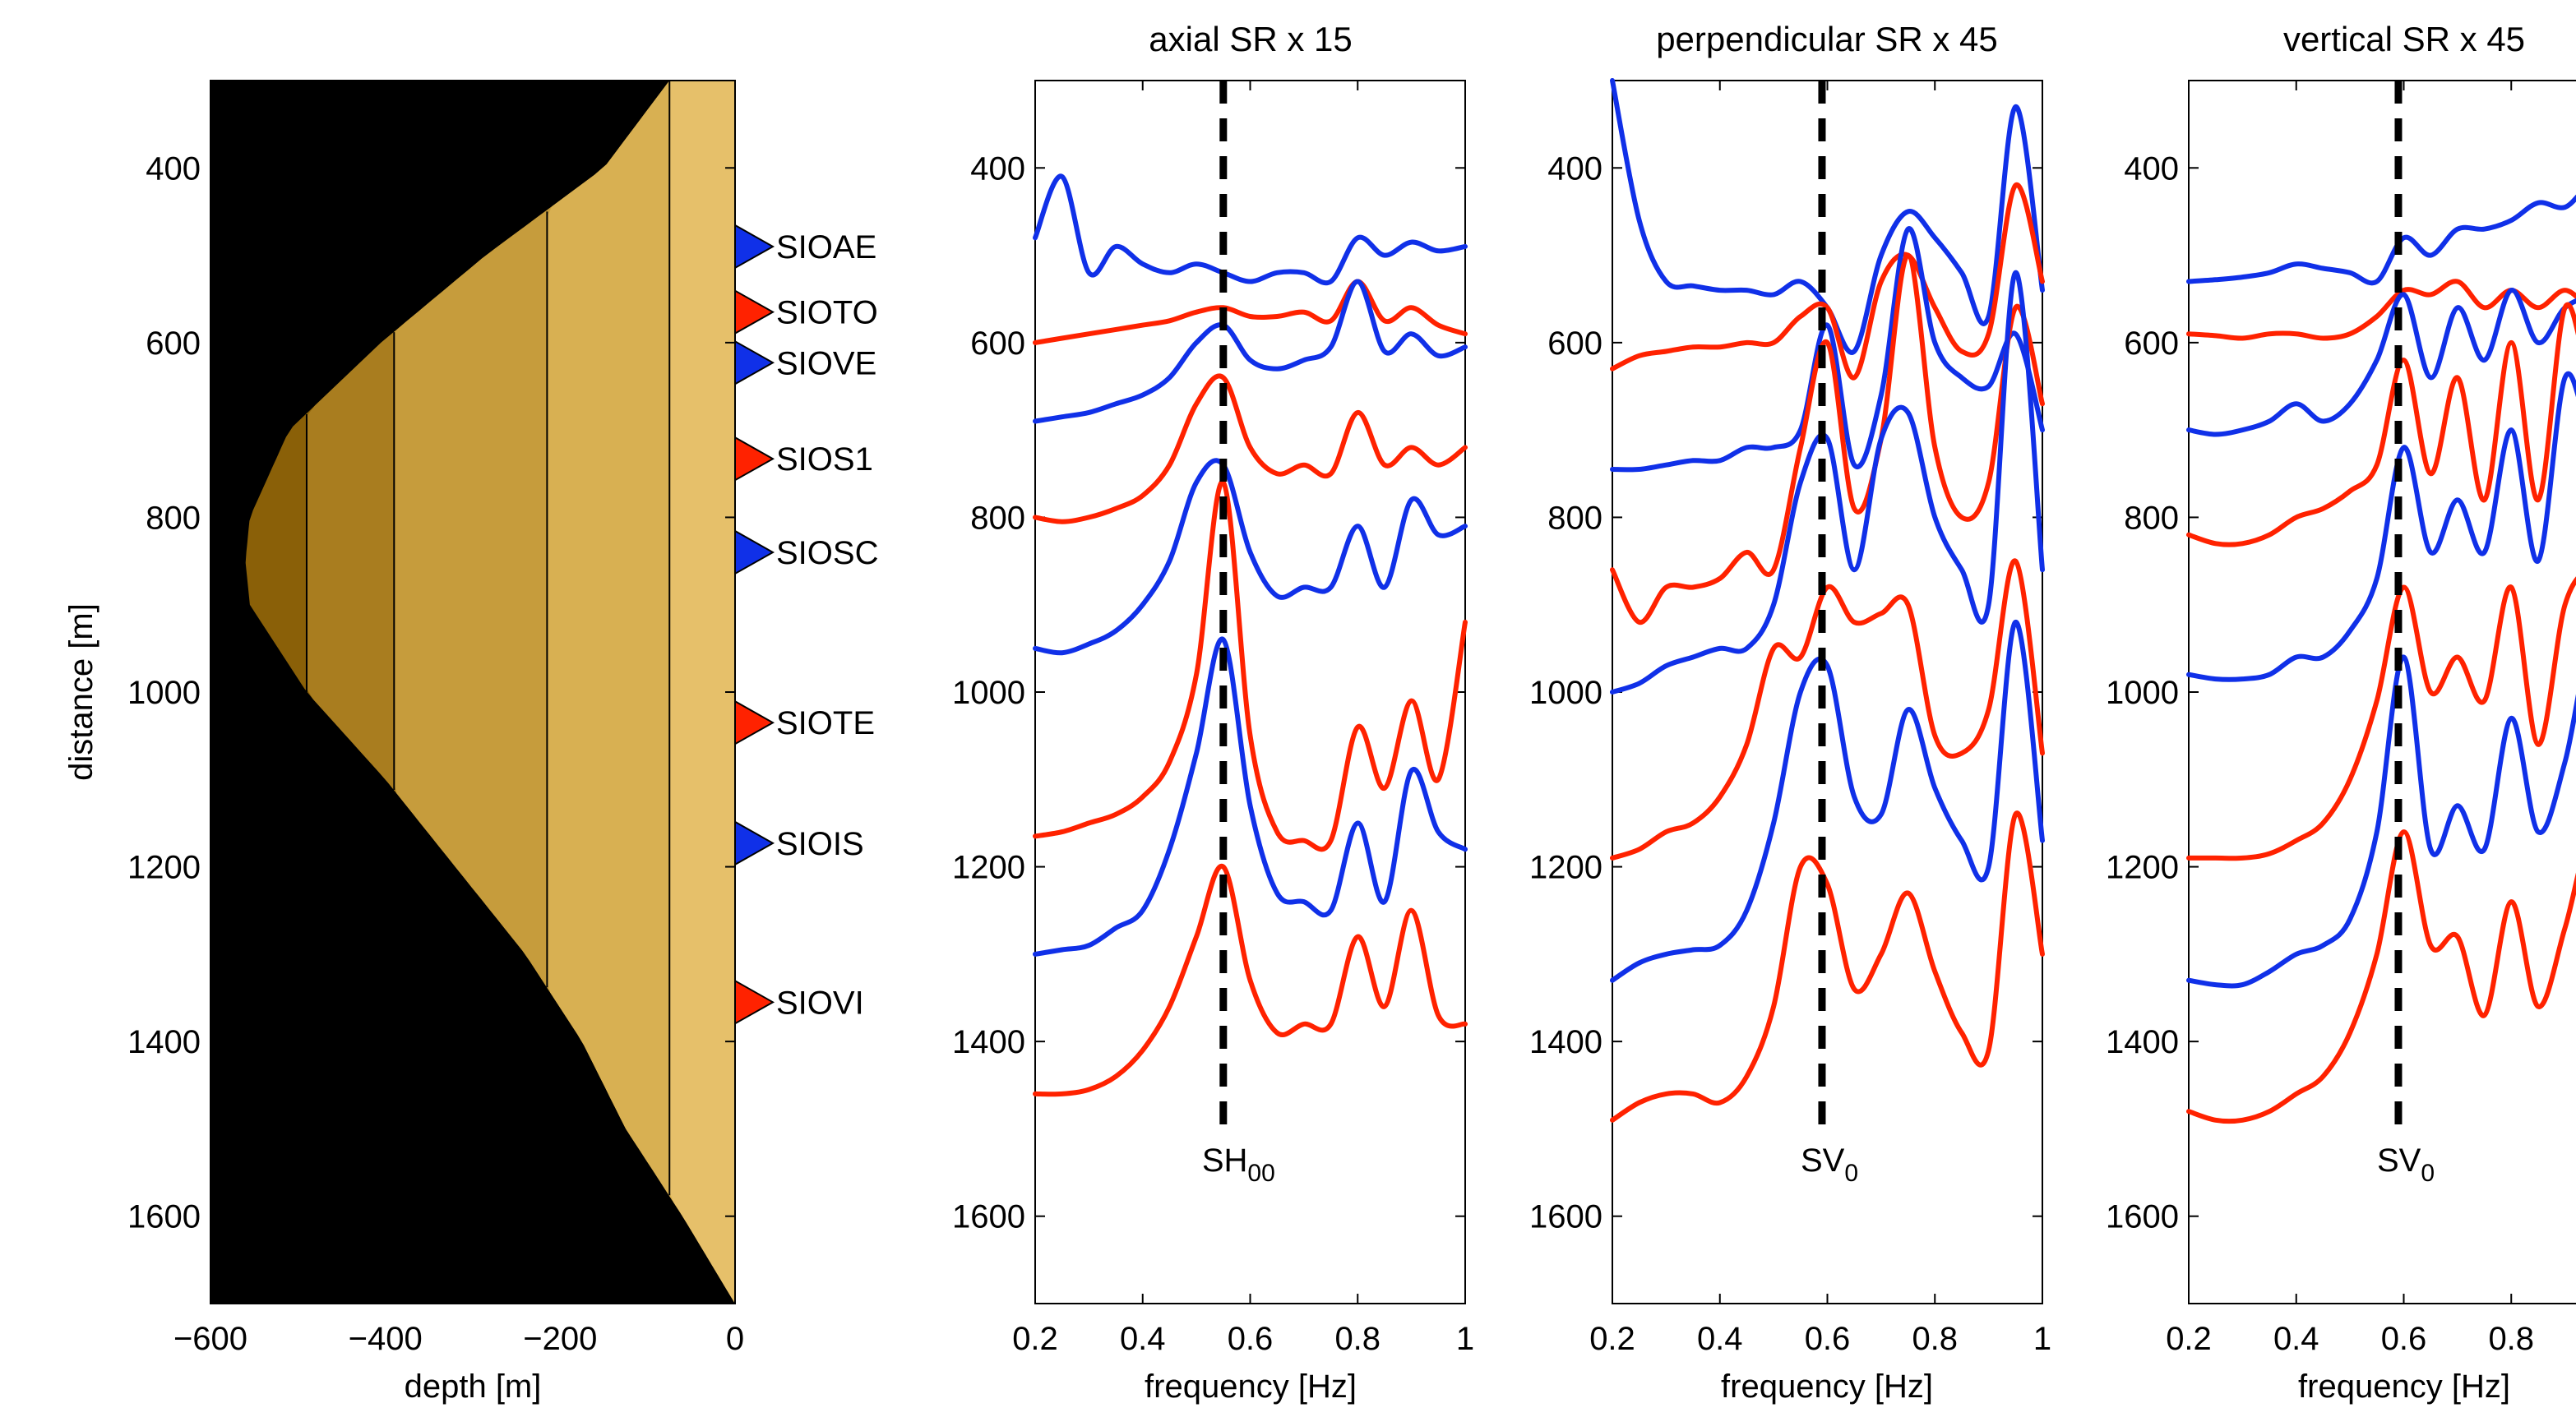 This screenshot has width=2576, height=1417. What do you see at coordinates (560, 1339) in the screenshot?
I see `x-tick-label: −200` at bounding box center [560, 1339].